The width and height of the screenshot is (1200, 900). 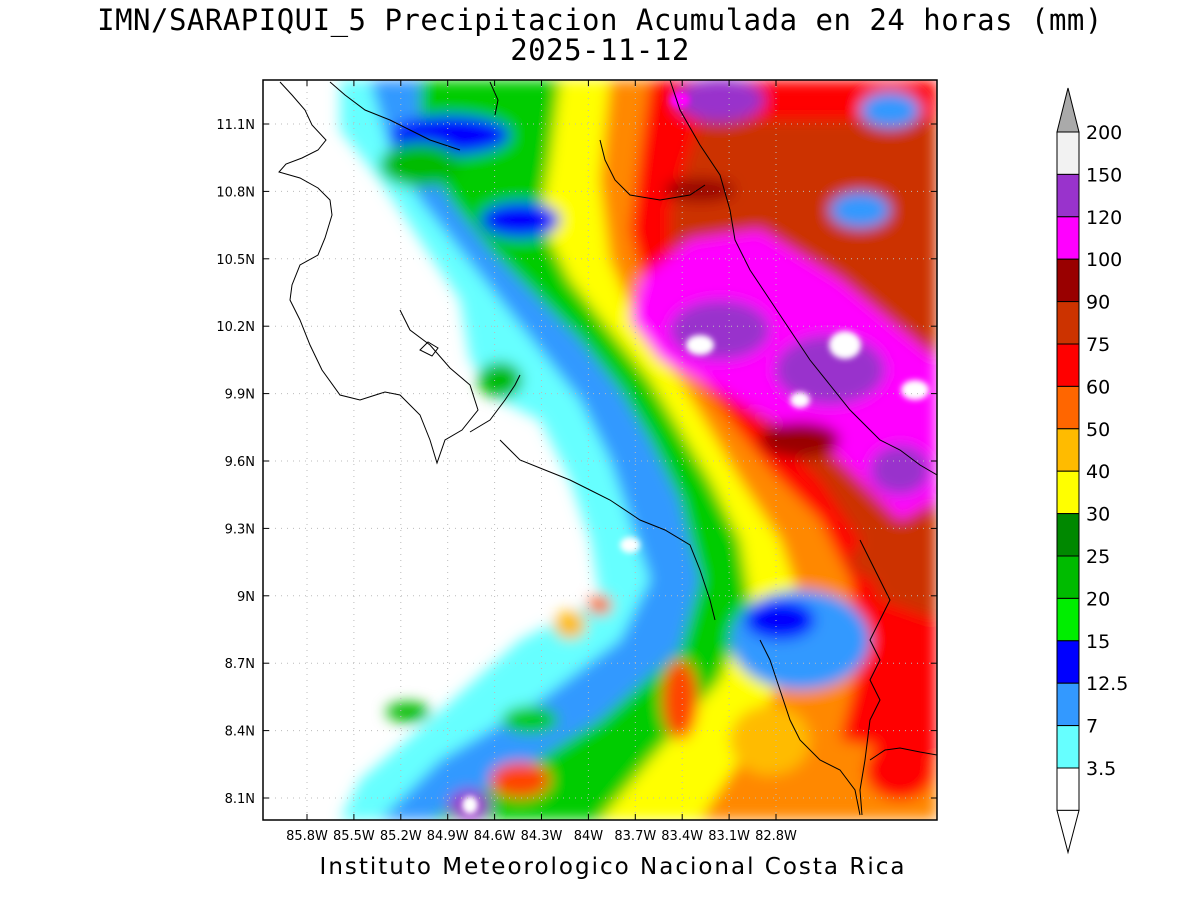 I want to click on lat-tick-label: 9.6N, so click(x=240, y=462).